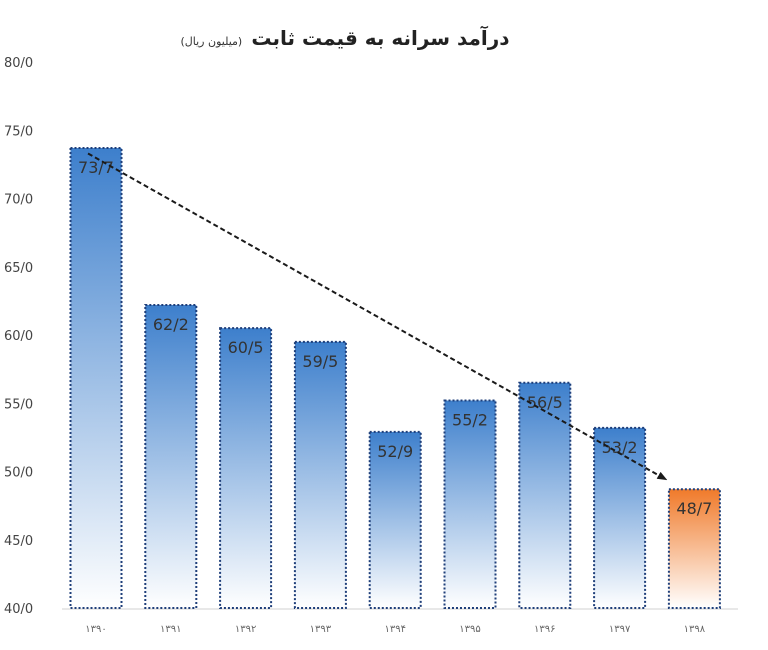 The height and width of the screenshot is (650, 768). I want to click on y-tick-label: 40/0, so click(18, 609).